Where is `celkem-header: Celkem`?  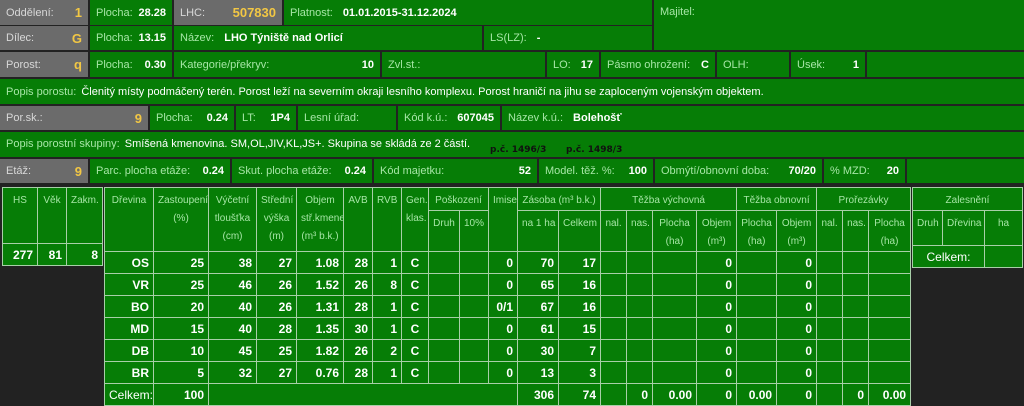 celkem-header: Celkem is located at coordinates (580, 231).